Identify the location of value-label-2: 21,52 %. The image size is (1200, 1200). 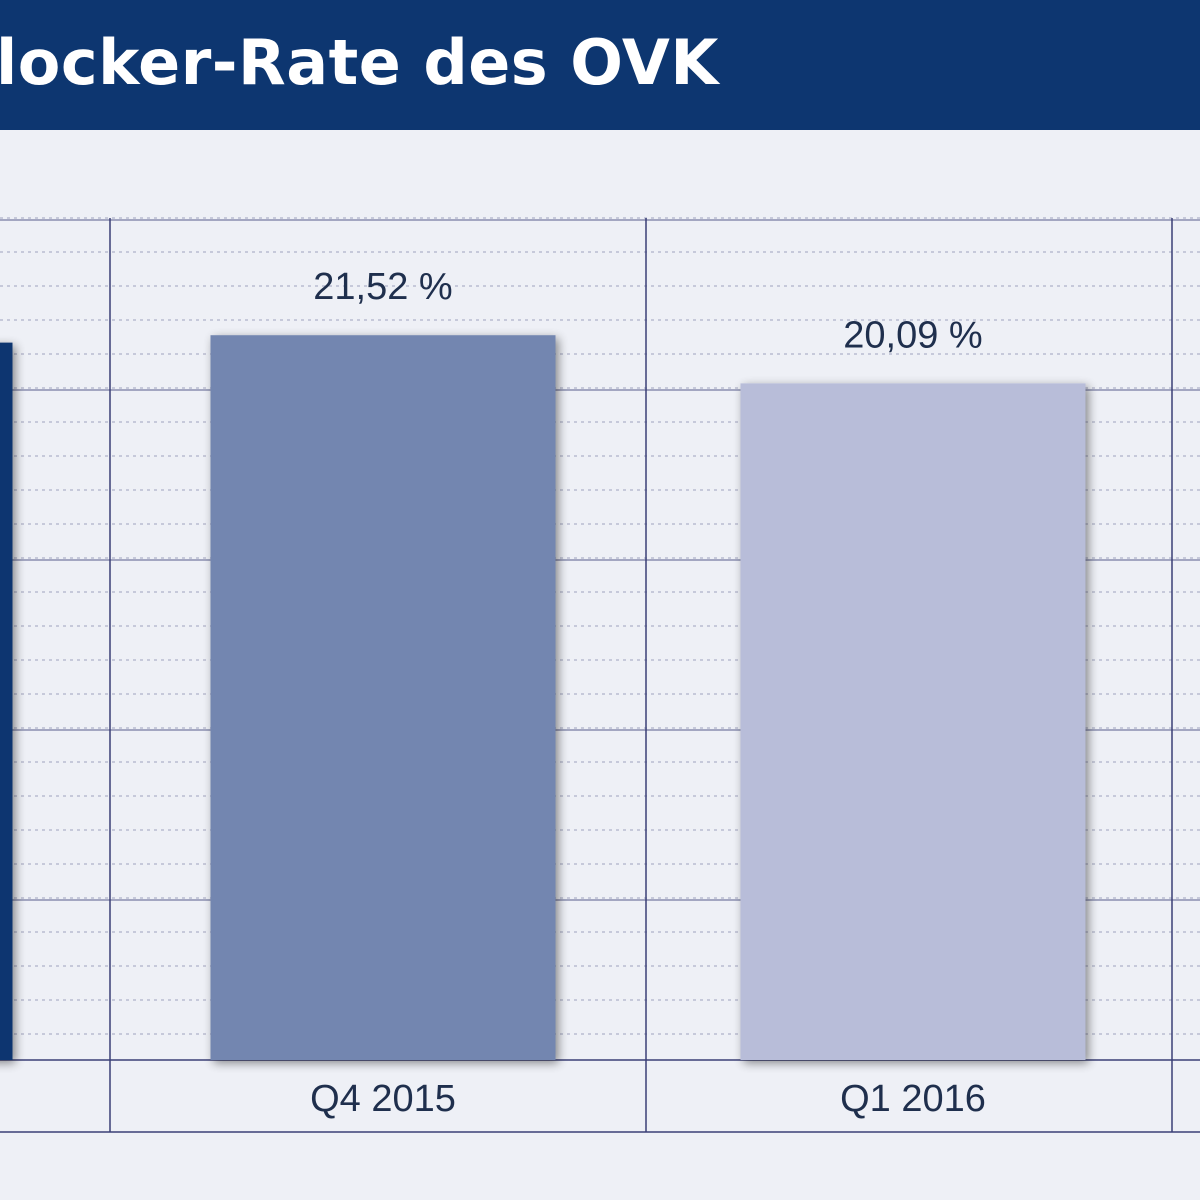
(382, 287).